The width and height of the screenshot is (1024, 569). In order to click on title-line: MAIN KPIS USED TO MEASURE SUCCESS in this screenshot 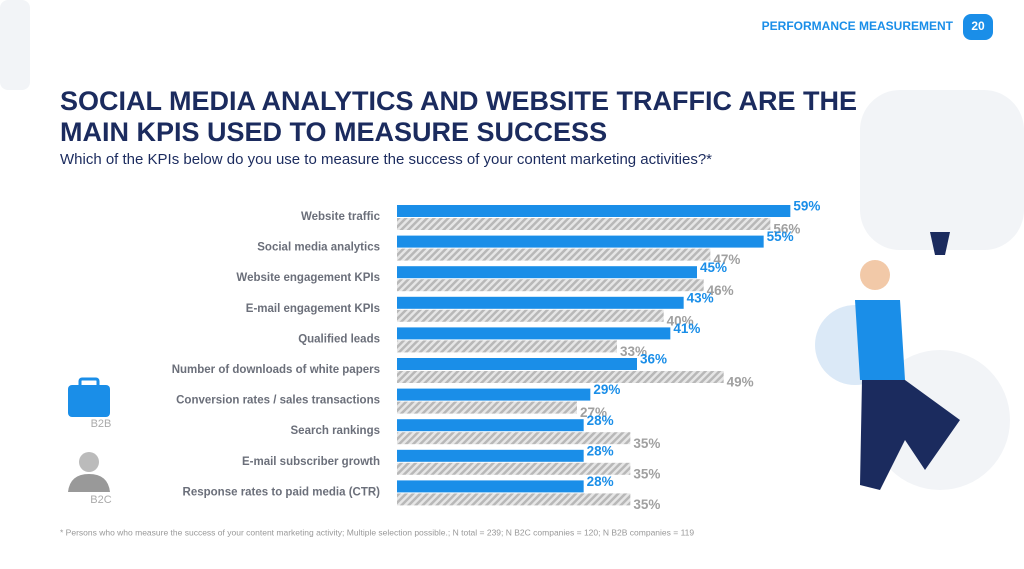, I will do `click(333, 132)`.